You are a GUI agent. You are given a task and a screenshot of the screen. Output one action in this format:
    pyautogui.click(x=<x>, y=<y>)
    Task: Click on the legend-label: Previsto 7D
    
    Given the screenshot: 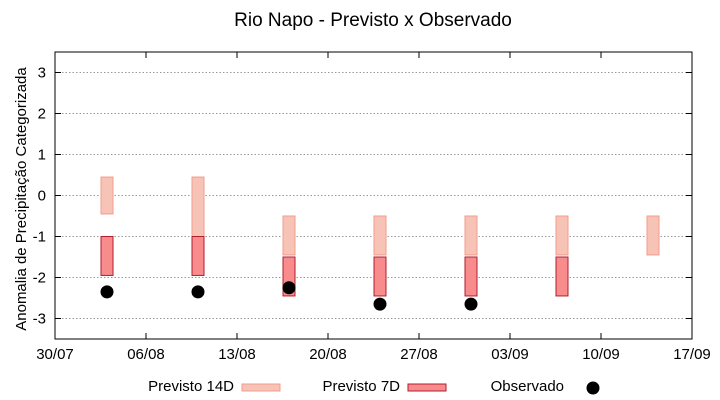 What is the action you would take?
    pyautogui.click(x=361, y=386)
    